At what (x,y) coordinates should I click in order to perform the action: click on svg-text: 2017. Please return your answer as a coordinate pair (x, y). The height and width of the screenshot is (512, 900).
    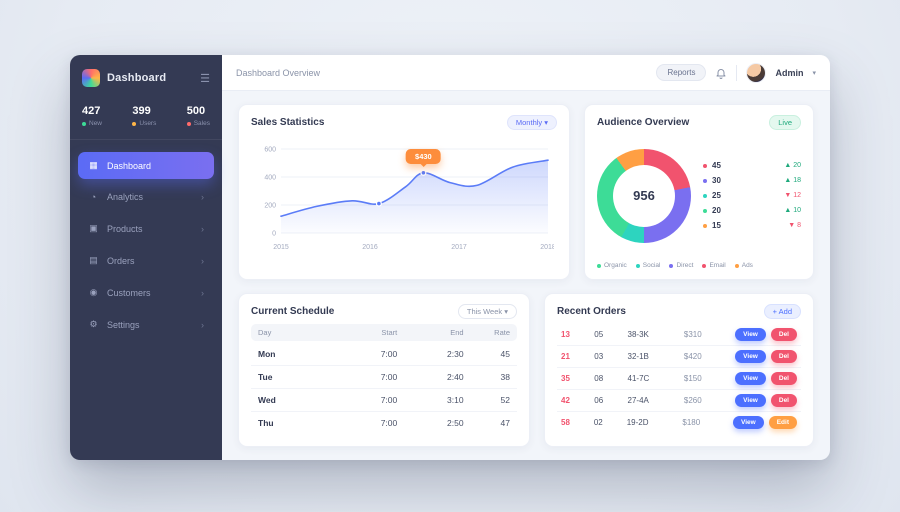
    Looking at the image, I should click on (459, 247).